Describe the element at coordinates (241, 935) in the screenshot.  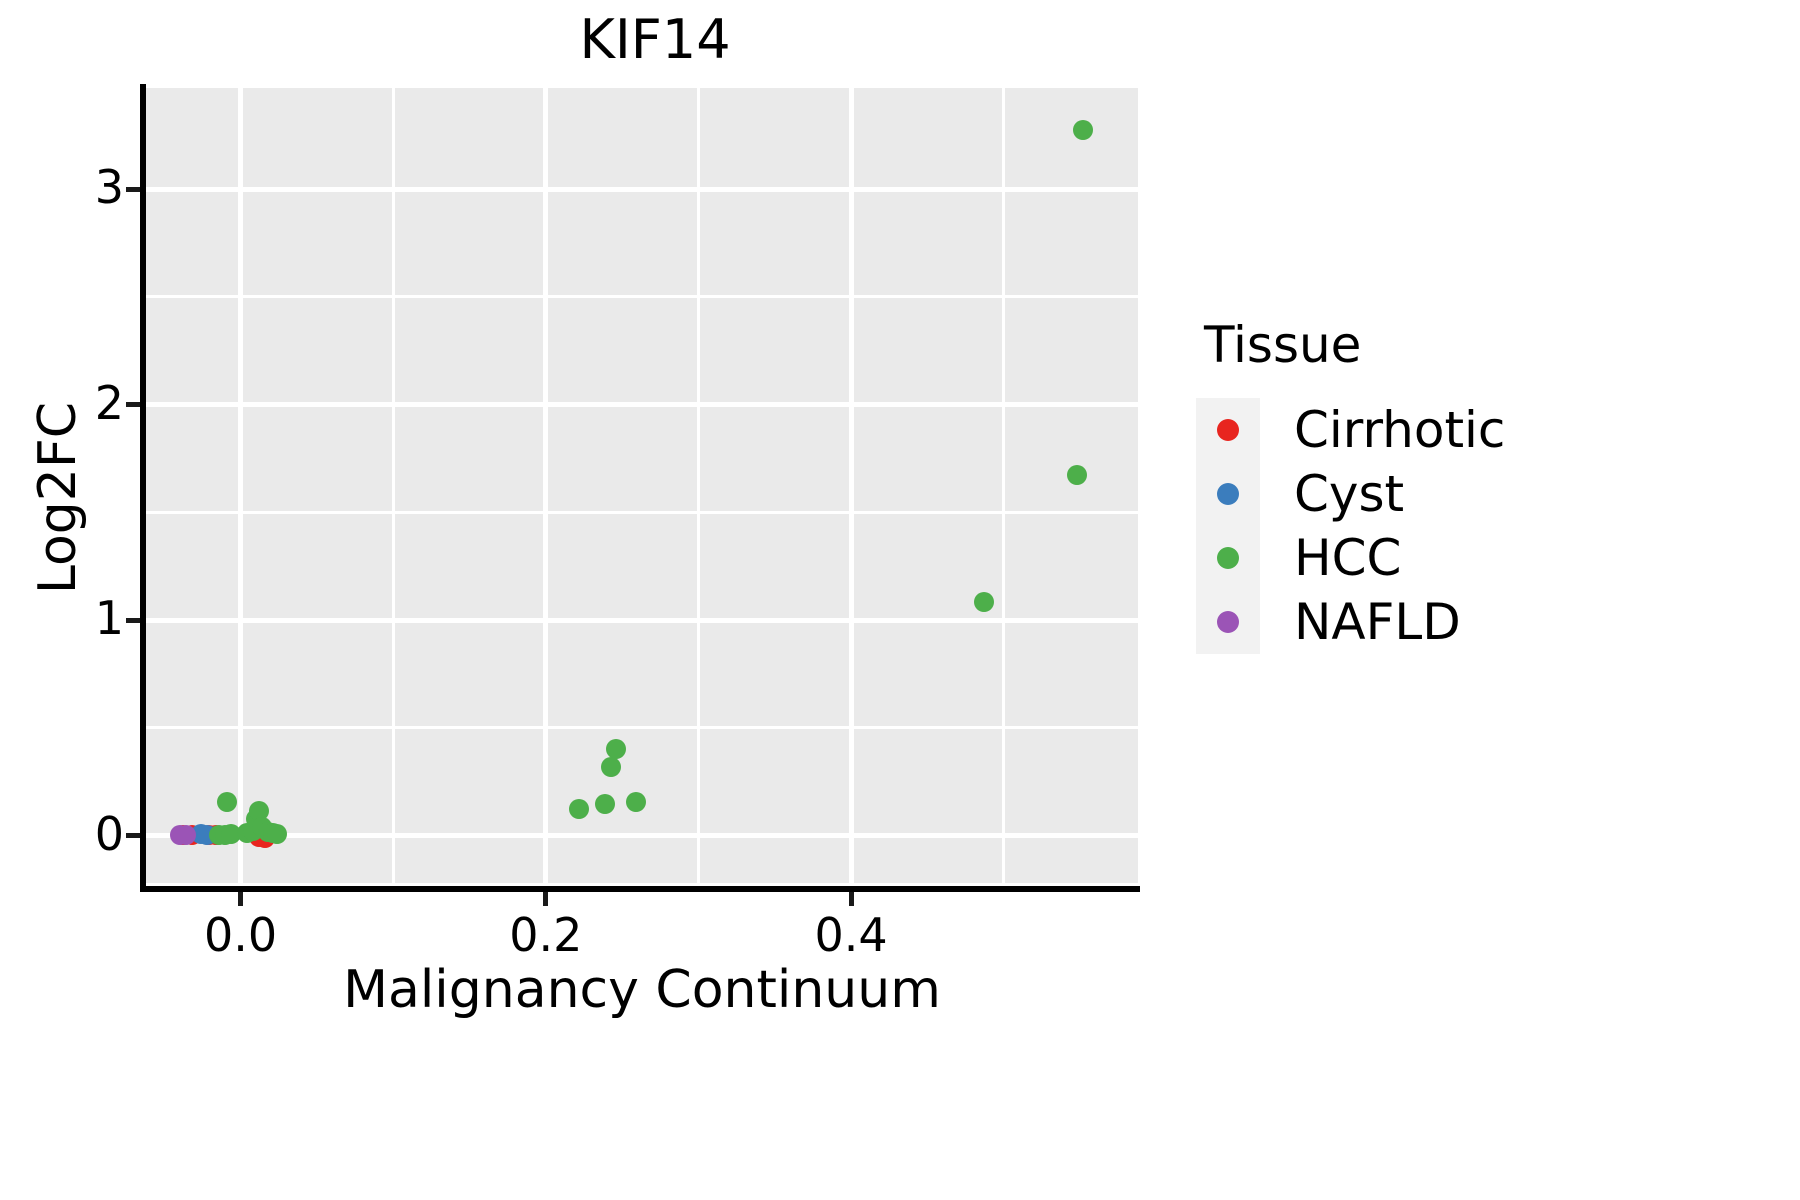
I see `x-tick-label: 0.0` at that location.